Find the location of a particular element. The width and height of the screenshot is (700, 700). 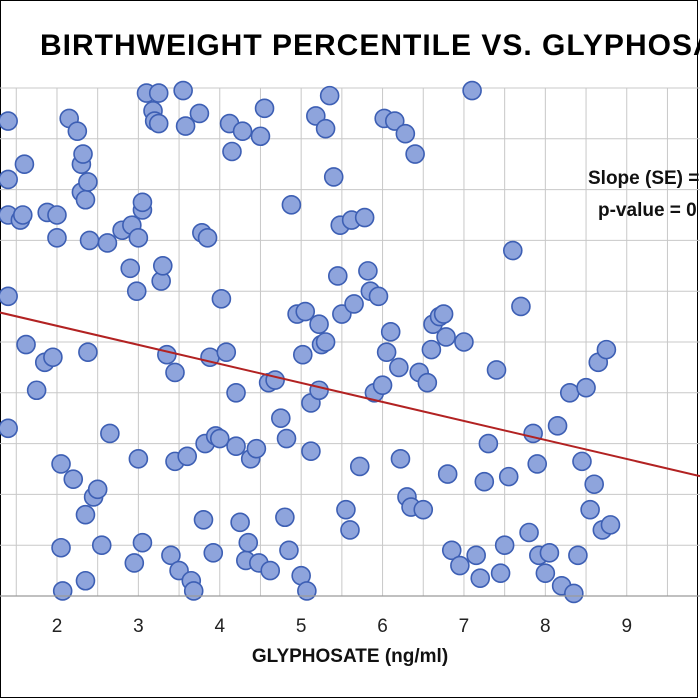

x-tick-label: 7 is located at coordinates (464, 626).